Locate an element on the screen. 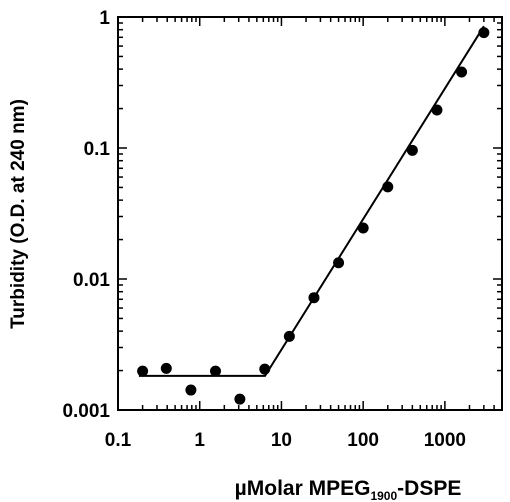  x-tick-label: 10 is located at coordinates (281, 440).